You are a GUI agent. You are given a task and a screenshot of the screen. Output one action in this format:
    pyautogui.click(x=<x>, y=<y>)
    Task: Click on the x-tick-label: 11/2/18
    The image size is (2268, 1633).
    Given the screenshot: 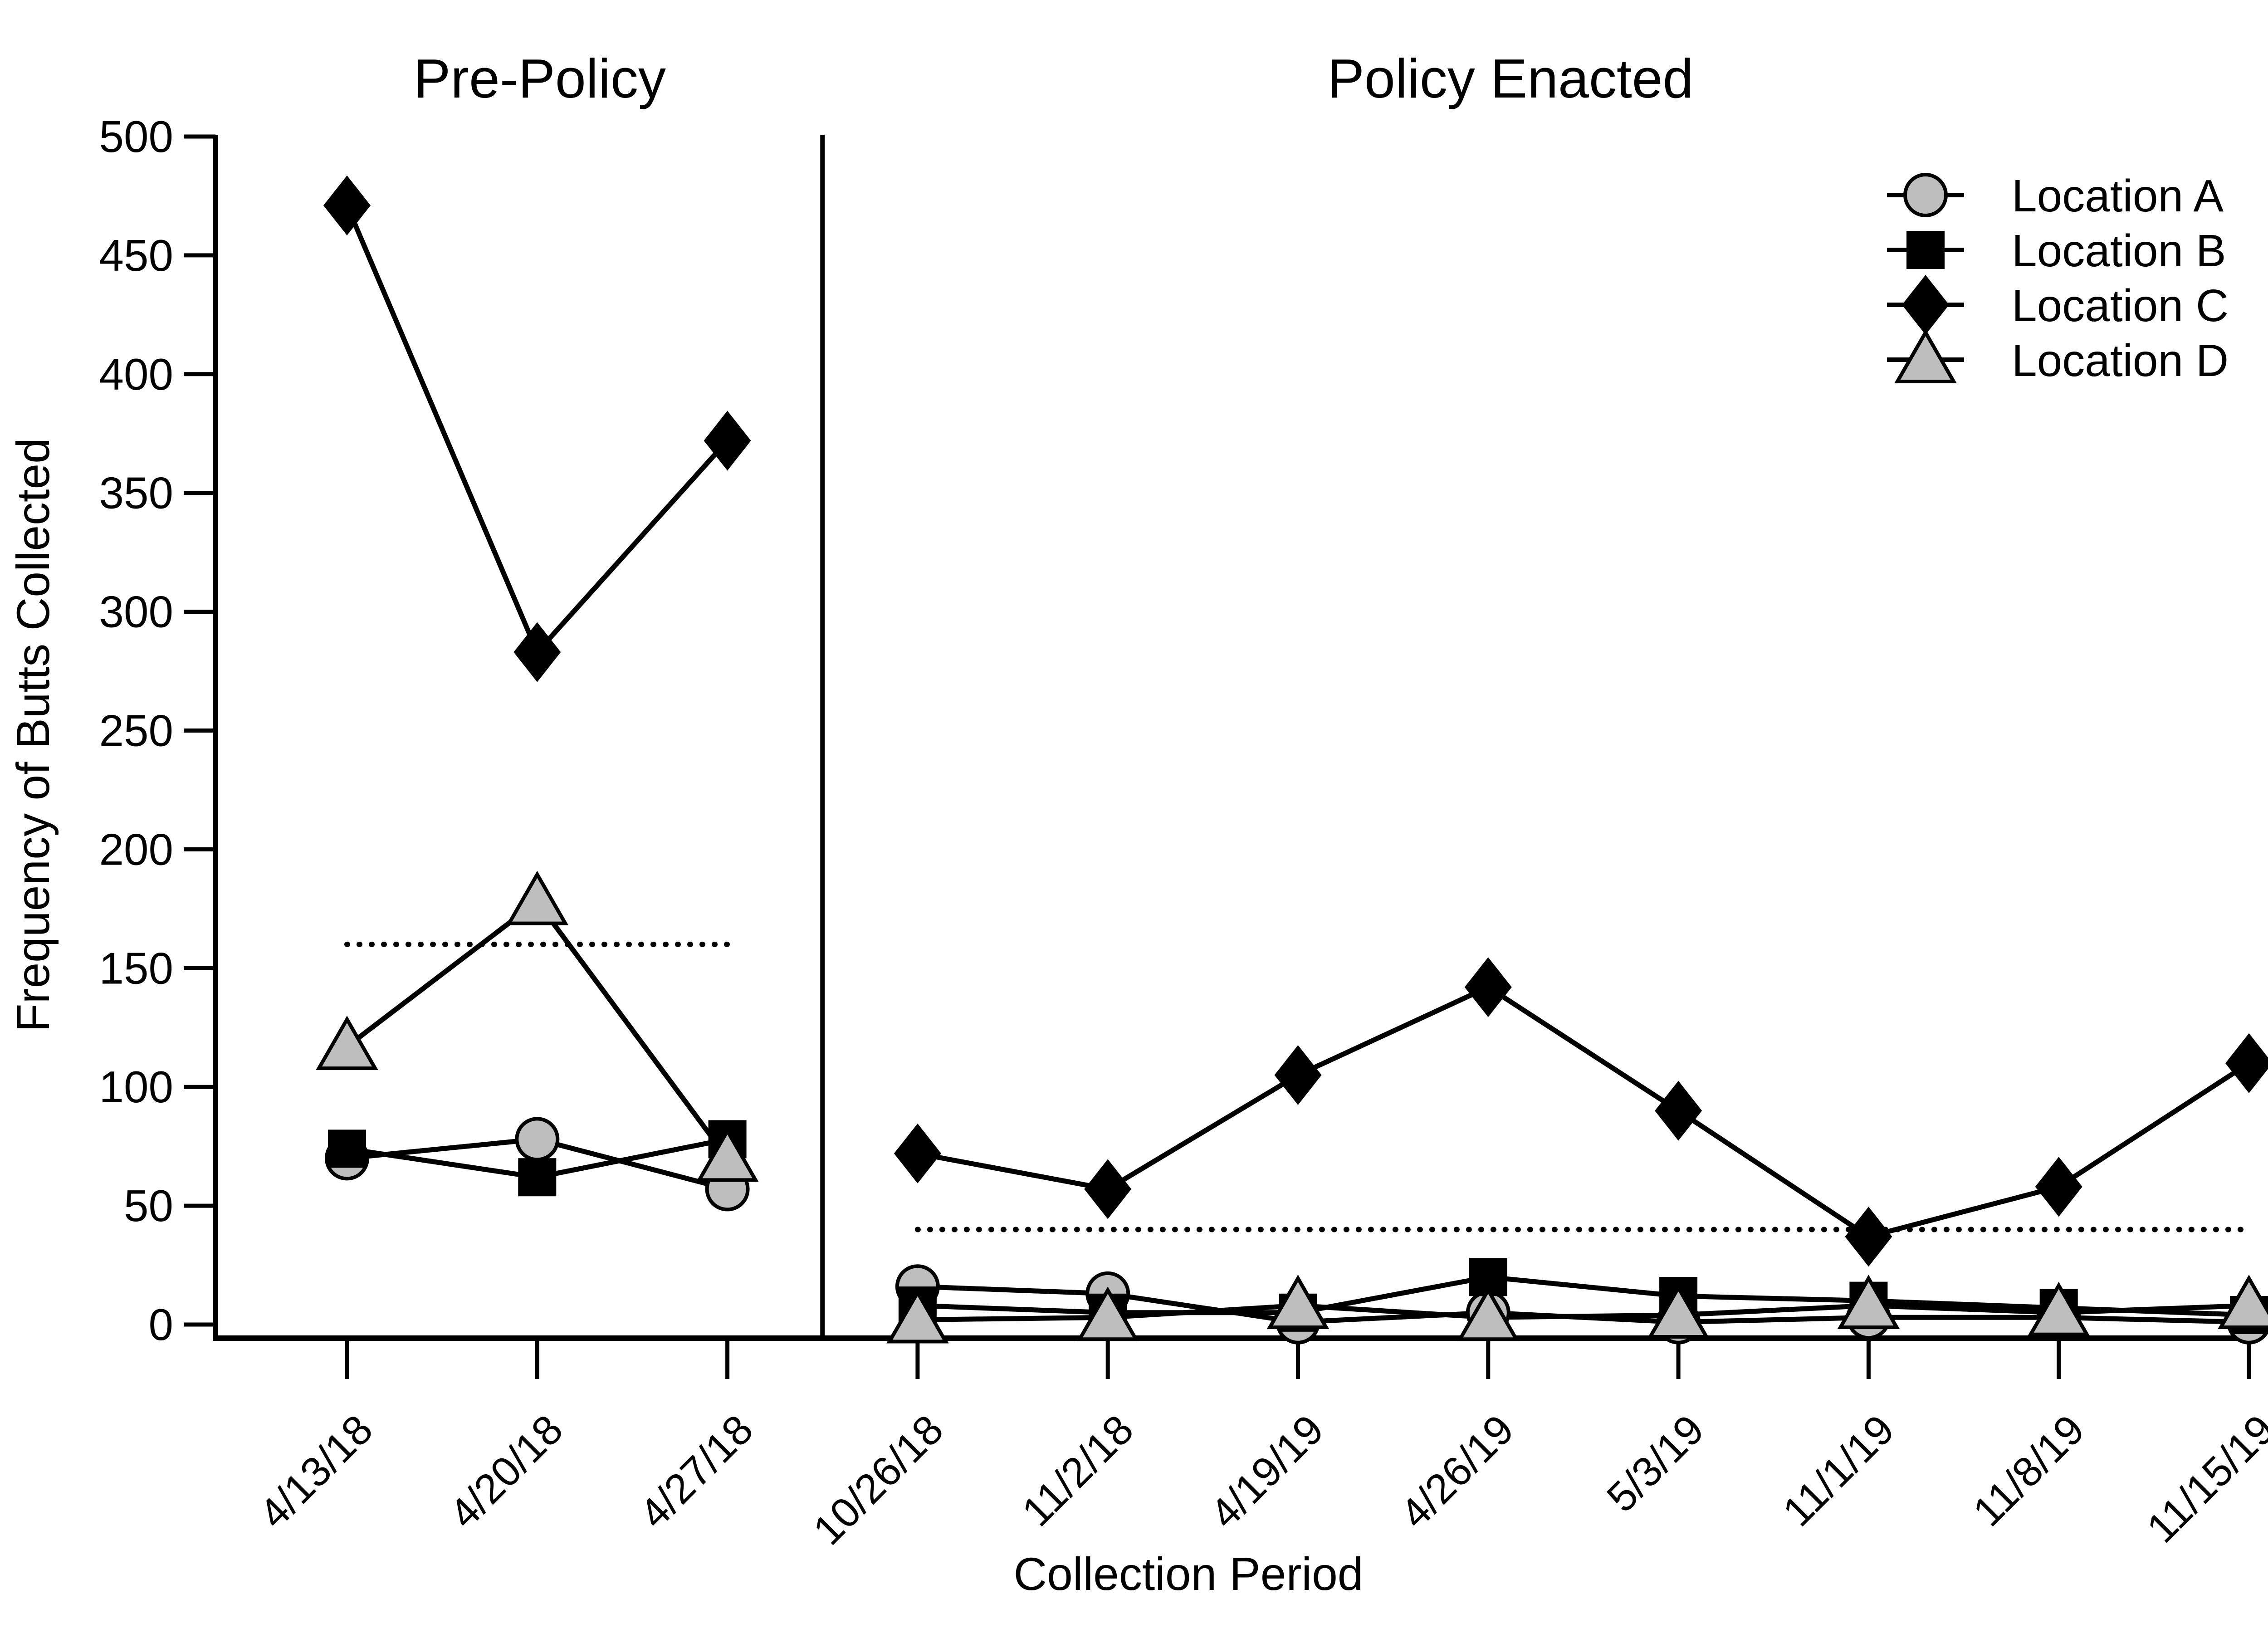 What is the action you would take?
    pyautogui.click(x=1078, y=1470)
    